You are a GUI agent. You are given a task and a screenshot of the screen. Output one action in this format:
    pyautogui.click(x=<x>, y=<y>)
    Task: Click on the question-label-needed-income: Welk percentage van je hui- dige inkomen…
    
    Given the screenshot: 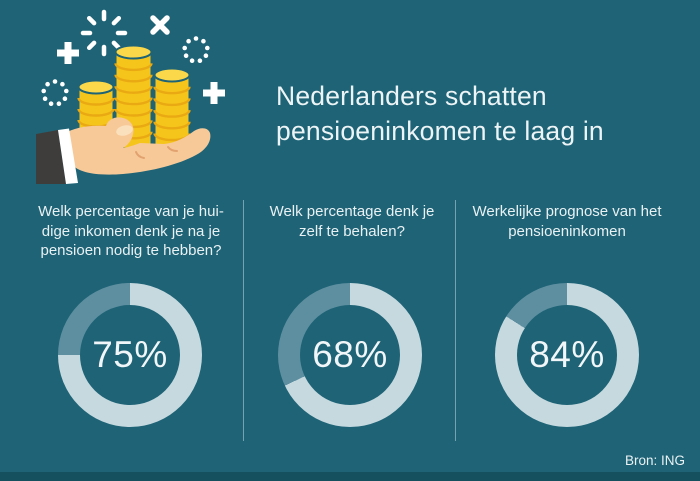 What is the action you would take?
    pyautogui.click(x=131, y=231)
    